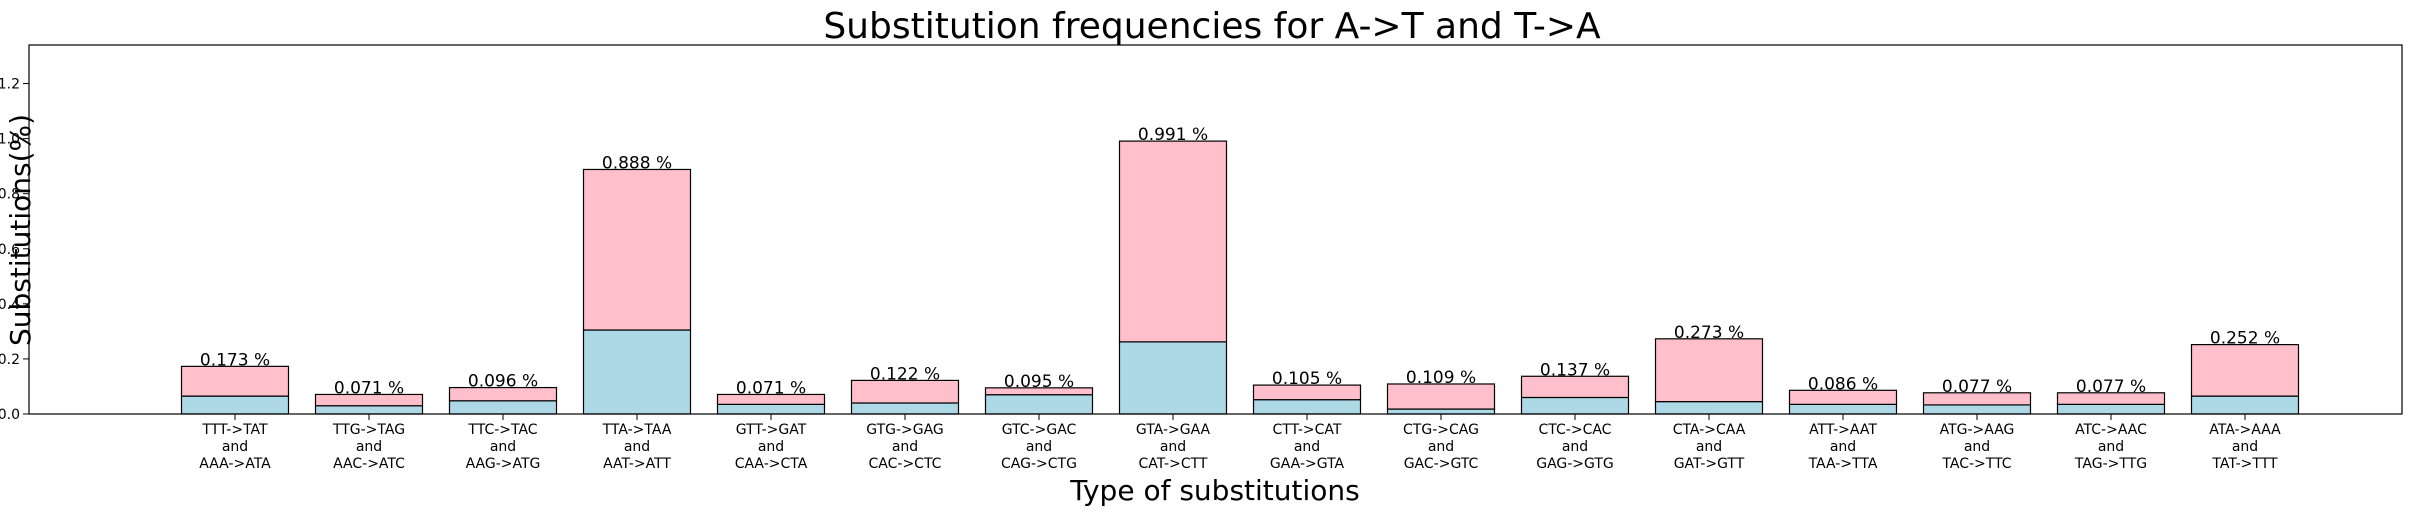  What do you see at coordinates (235, 360) in the screenshot?
I see `data-label: 0.173 %` at bounding box center [235, 360].